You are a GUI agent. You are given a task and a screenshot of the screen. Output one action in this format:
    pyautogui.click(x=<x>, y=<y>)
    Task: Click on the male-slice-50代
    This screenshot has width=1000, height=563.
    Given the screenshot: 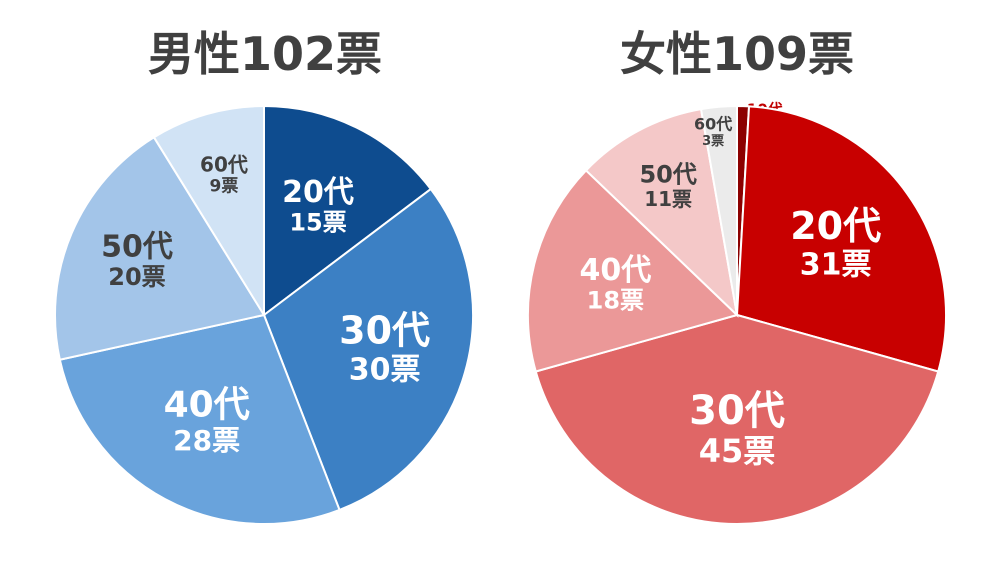 What is the action you would take?
    pyautogui.click(x=160, y=248)
    